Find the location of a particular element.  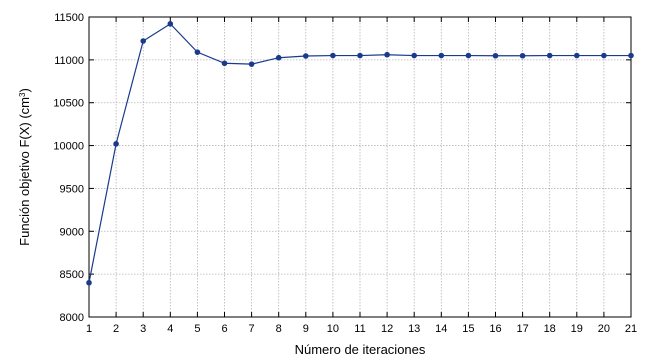

x-tick-label: 2 is located at coordinates (116, 329).